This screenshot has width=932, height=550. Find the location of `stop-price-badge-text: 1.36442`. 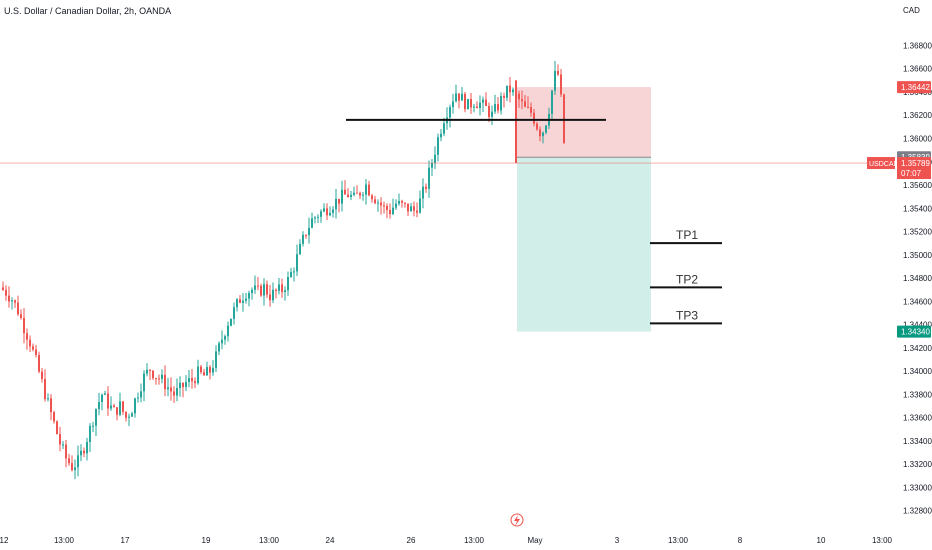

stop-price-badge-text: 1.36442 is located at coordinates (915, 87).